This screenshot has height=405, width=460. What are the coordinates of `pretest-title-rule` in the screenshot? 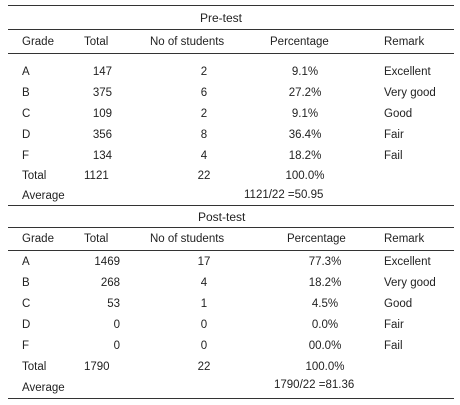 It's located at (231, 29).